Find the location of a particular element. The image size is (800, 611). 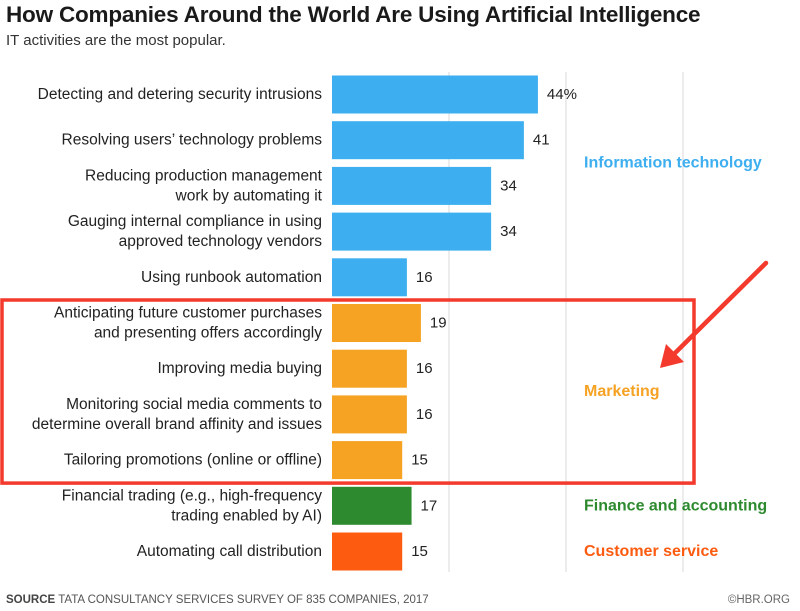

category-label: Reducing production management is located at coordinates (204, 175).